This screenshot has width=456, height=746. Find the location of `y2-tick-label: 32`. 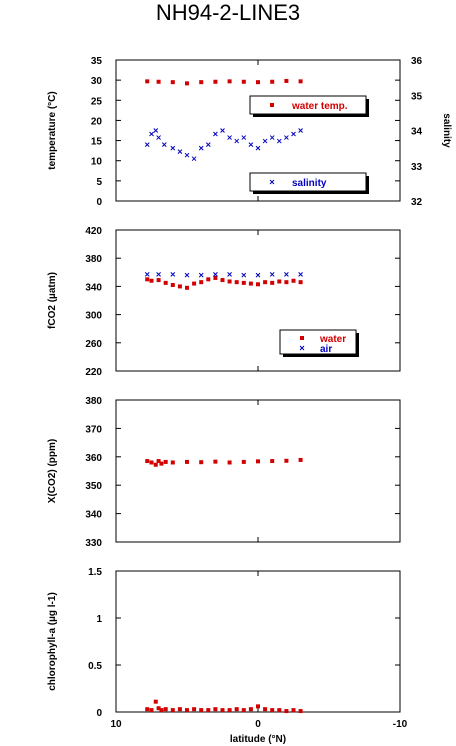

y2-tick-label: 32 is located at coordinates (417, 202).